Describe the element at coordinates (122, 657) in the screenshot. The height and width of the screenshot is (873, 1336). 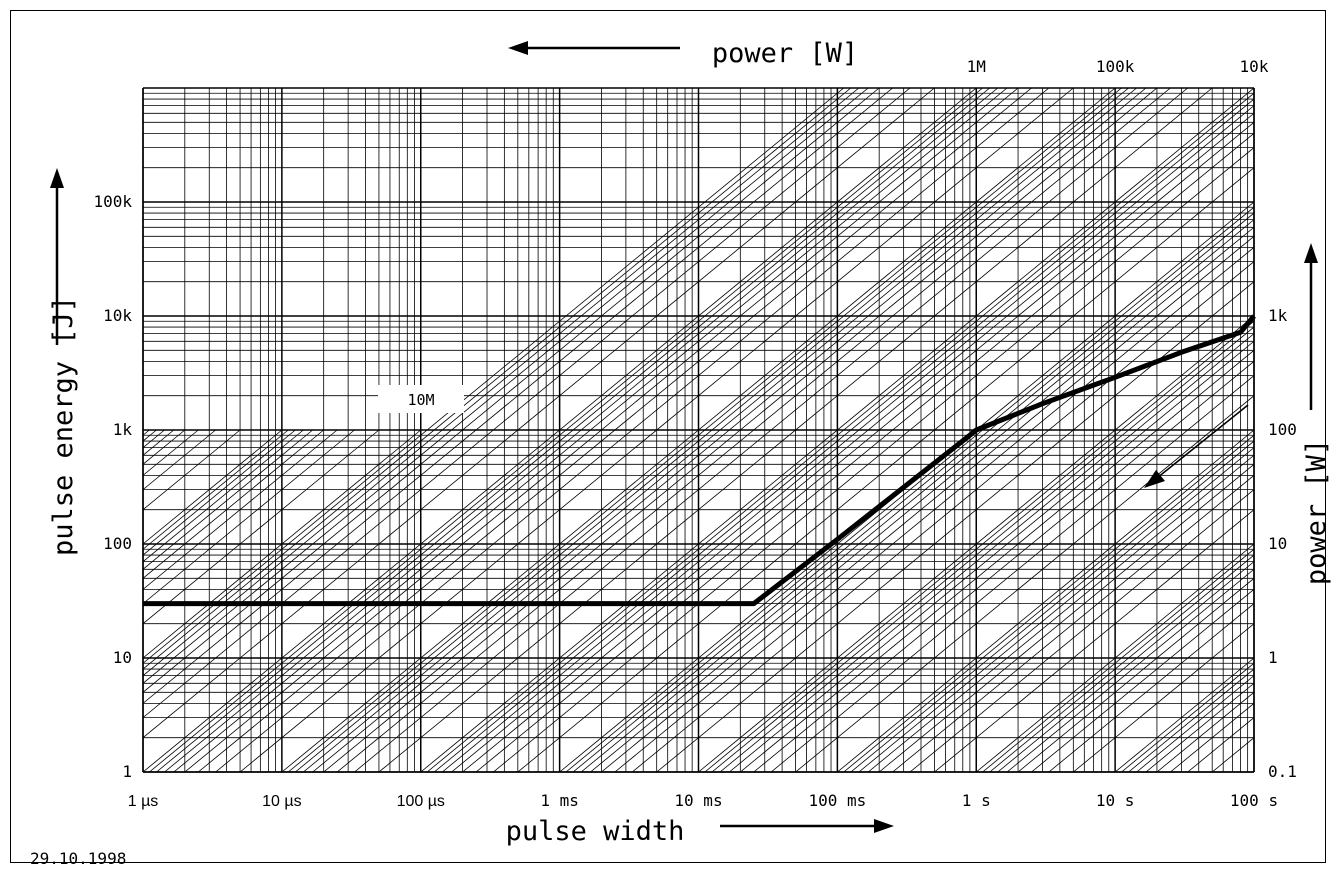
I see `y-tick-label: 10` at that location.